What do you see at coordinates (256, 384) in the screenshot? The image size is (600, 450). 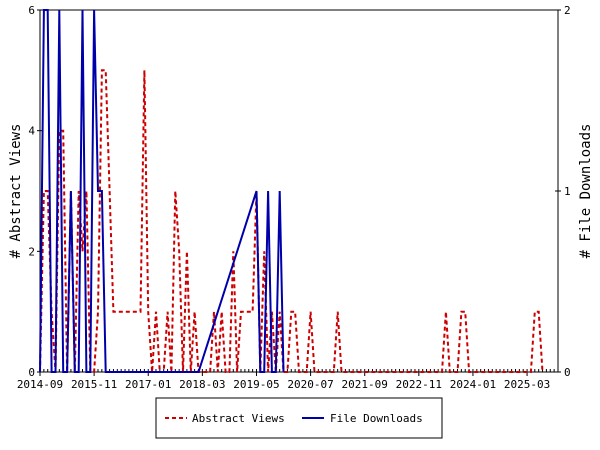 I see `x-tick-label: 2019-05` at bounding box center [256, 384].